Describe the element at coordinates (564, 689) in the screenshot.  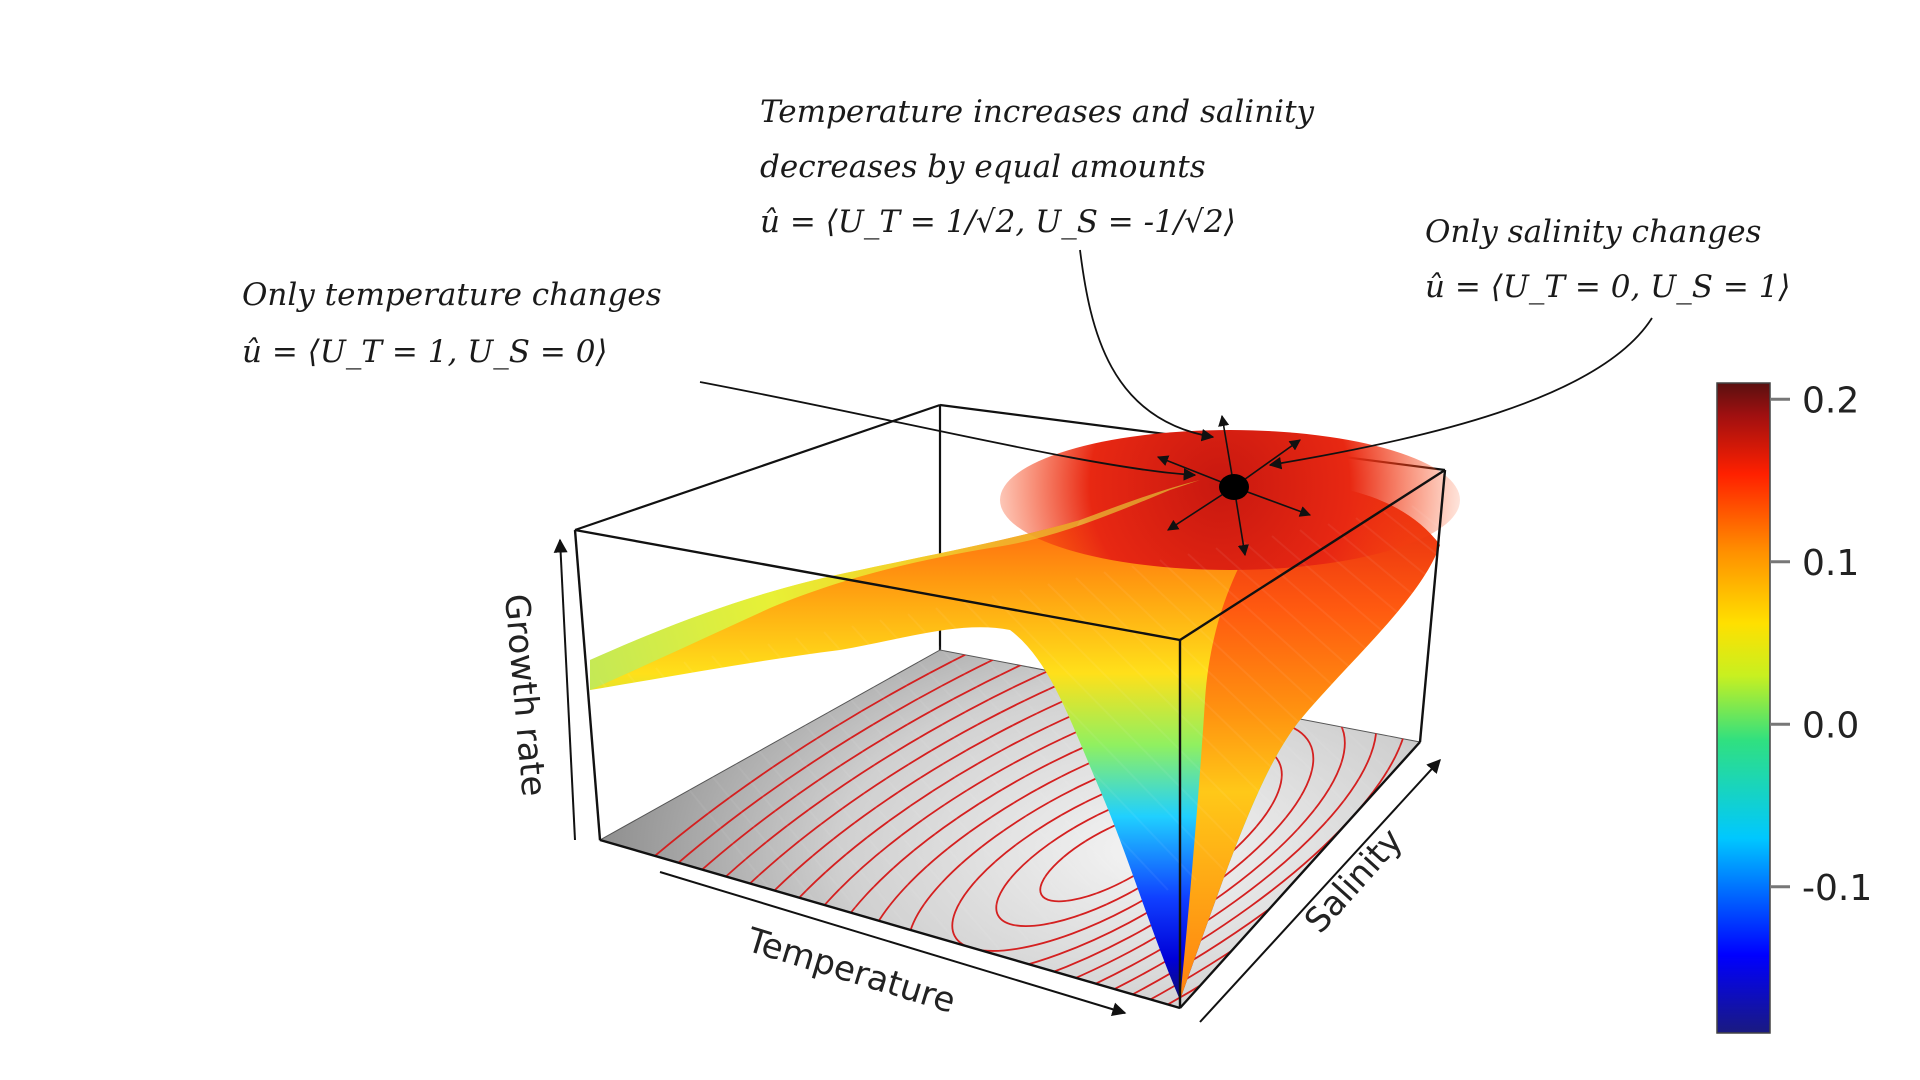
I see `z-axis-arrow` at that location.